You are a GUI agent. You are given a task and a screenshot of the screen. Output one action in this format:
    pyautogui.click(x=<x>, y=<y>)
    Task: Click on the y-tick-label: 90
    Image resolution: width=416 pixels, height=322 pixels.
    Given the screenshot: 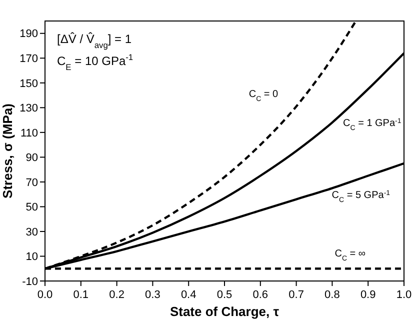 What is the action you would take?
    pyautogui.click(x=32, y=158)
    